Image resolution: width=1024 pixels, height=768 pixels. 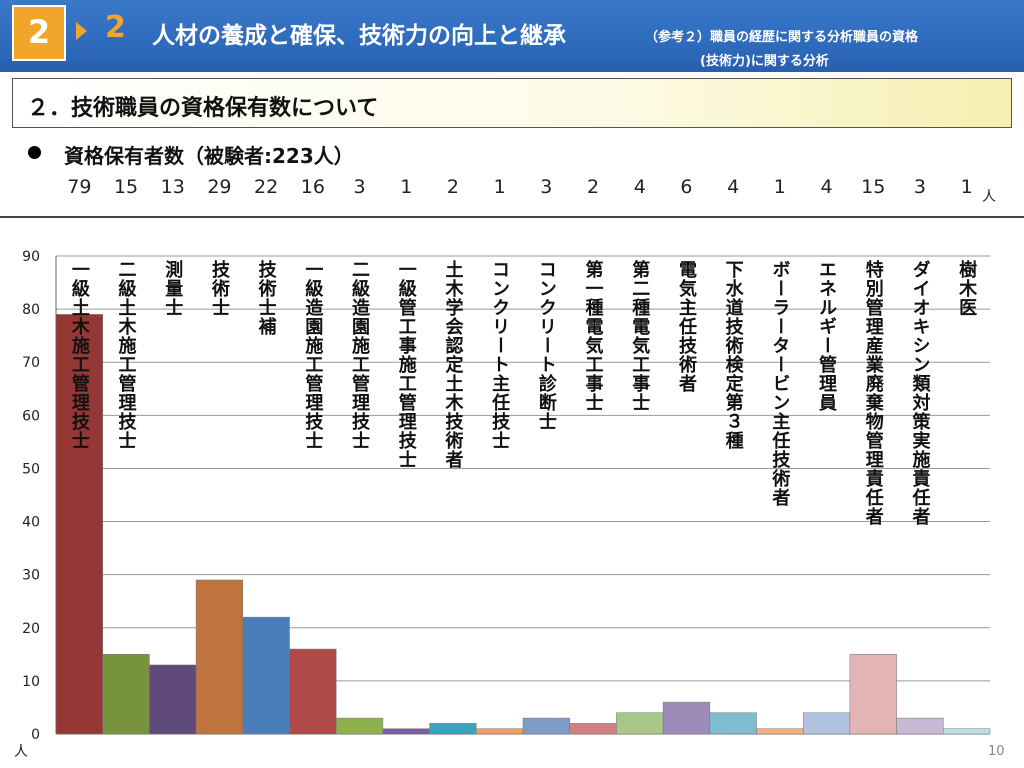 I want to click on section-title: ２．技術職員の資格保有数について, so click(x=203, y=108).